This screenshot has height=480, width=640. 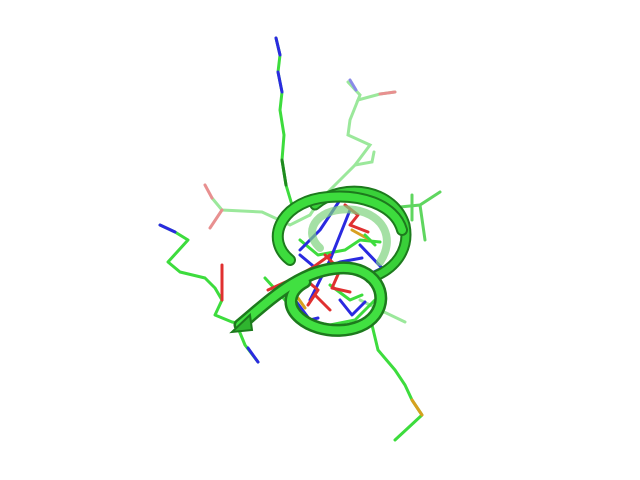 What do you see at coordinates (320, 261) in the screenshot?
I see `helix-ribbon` at bounding box center [320, 261].